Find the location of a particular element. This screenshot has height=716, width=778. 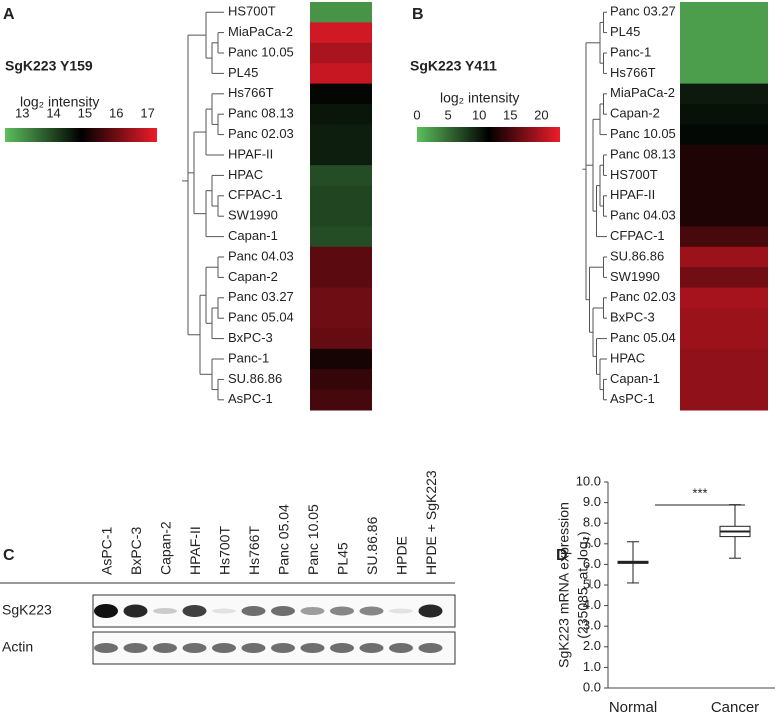

row-label: SgK223 is located at coordinates (27, 610).